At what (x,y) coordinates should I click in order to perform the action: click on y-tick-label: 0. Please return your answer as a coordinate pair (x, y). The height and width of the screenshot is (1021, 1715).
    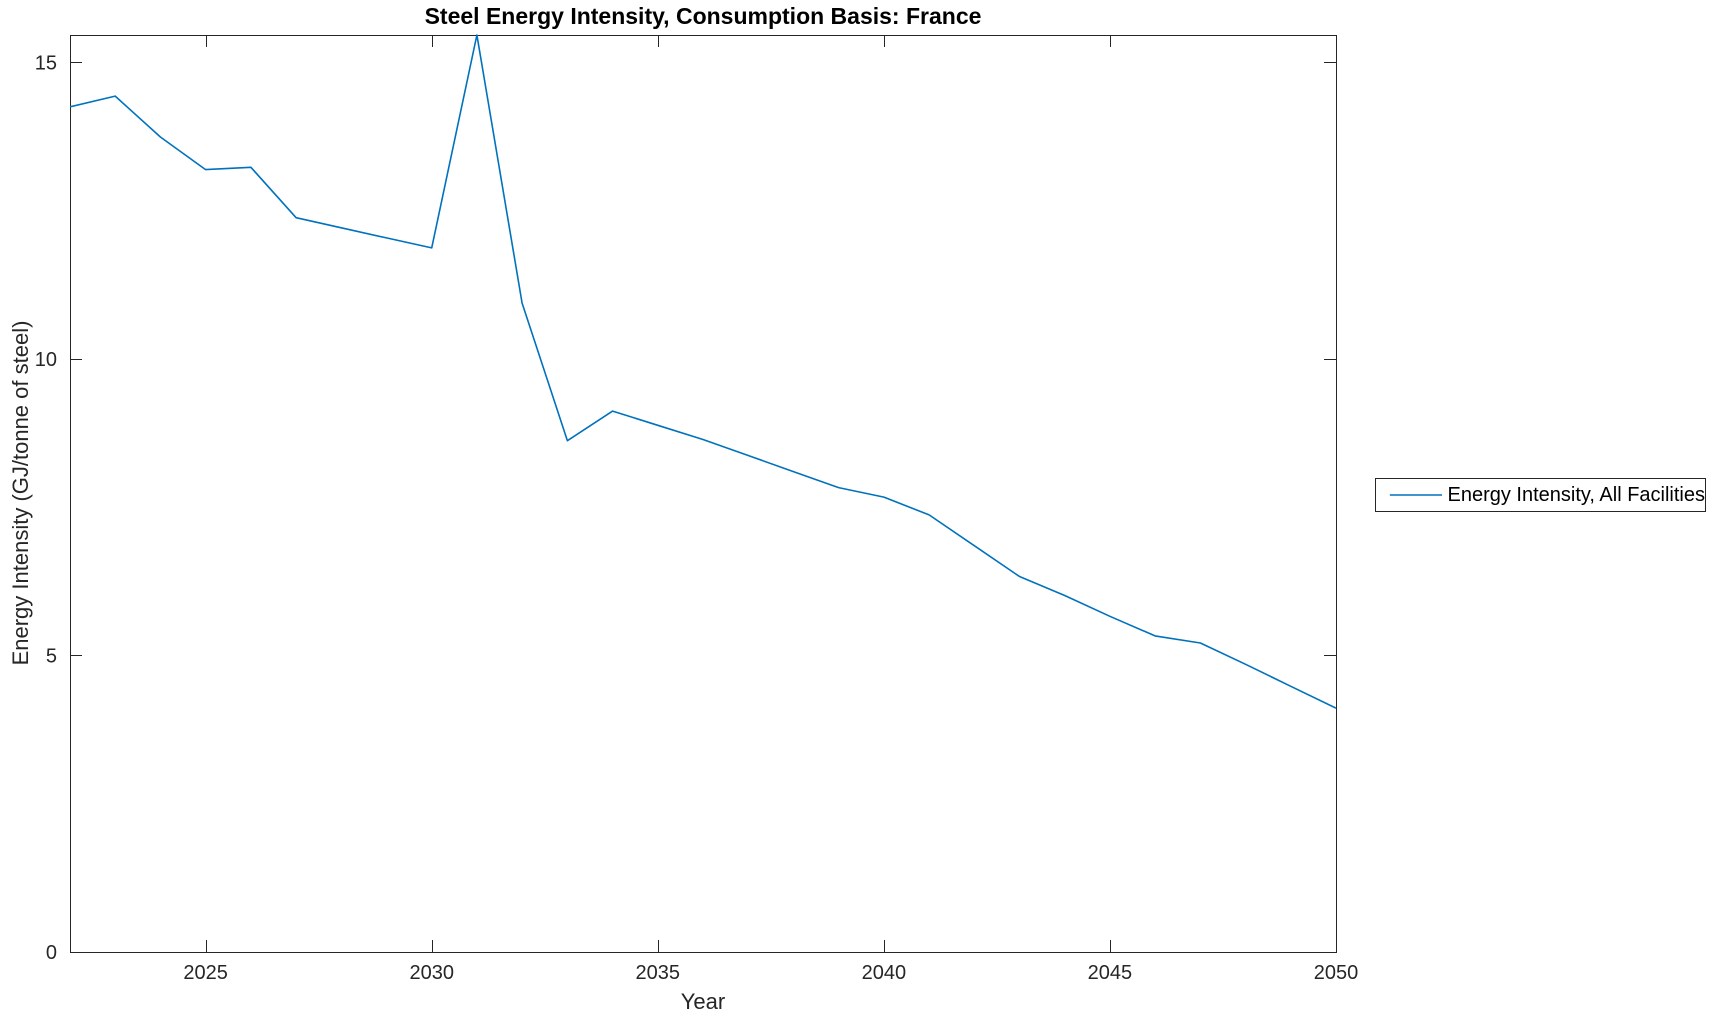
    Looking at the image, I should click on (51, 953).